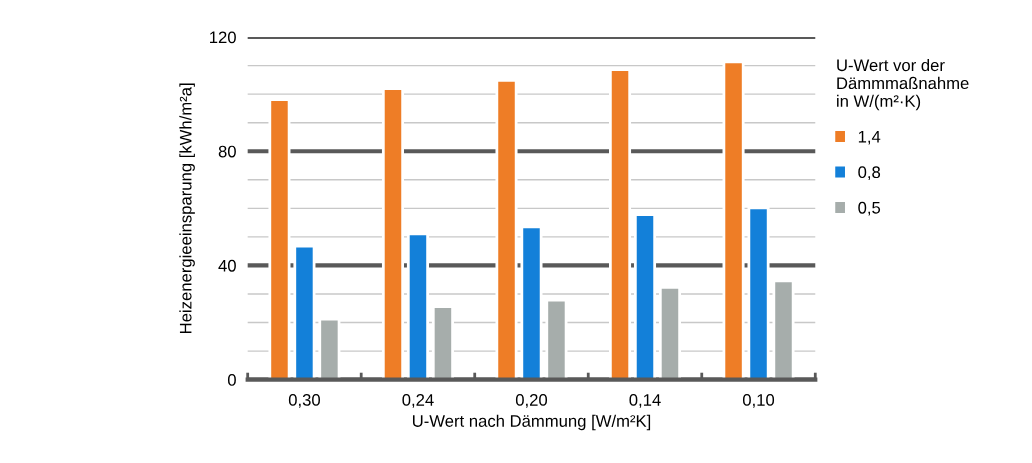 The image size is (1032, 463). I want to click on x-axis-title: U-Wert nach Dämmung [W/m²K], so click(531, 422).